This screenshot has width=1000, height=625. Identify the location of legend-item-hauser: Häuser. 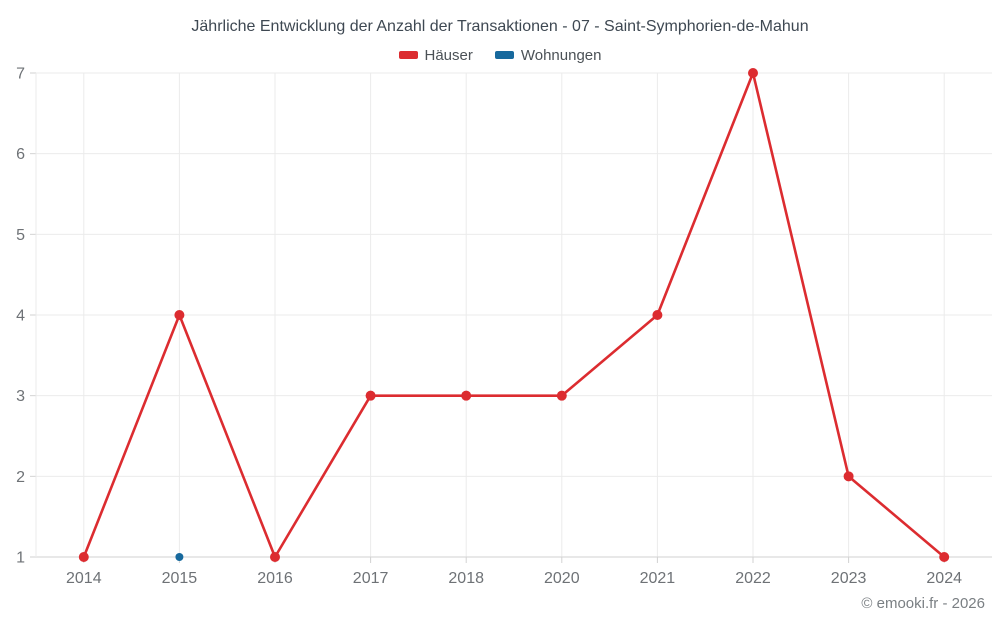
(435, 55).